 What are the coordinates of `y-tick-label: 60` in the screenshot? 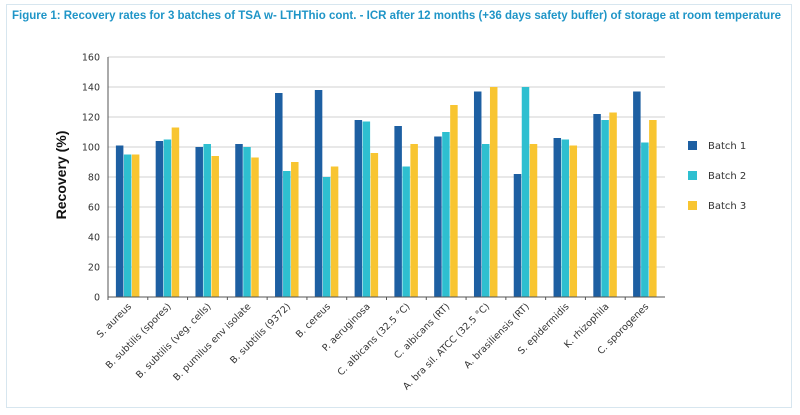 It's located at (94, 208).